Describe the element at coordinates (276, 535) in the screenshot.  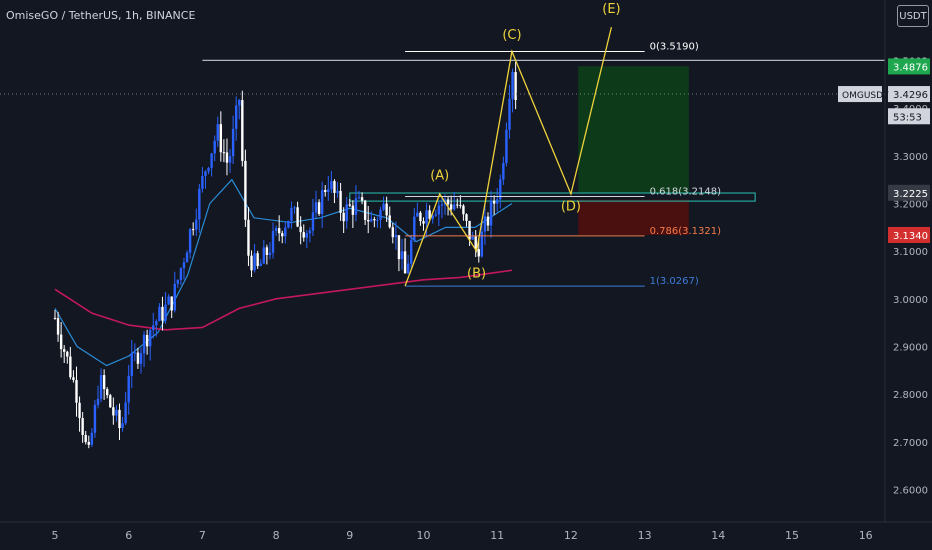
I see `x-tick-3: 8` at that location.